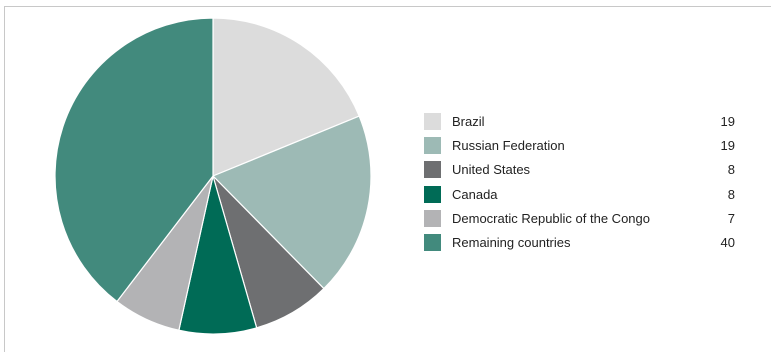 Image resolution: width=772 pixels, height=354 pixels. I want to click on legend-label: Brazil, so click(468, 121).